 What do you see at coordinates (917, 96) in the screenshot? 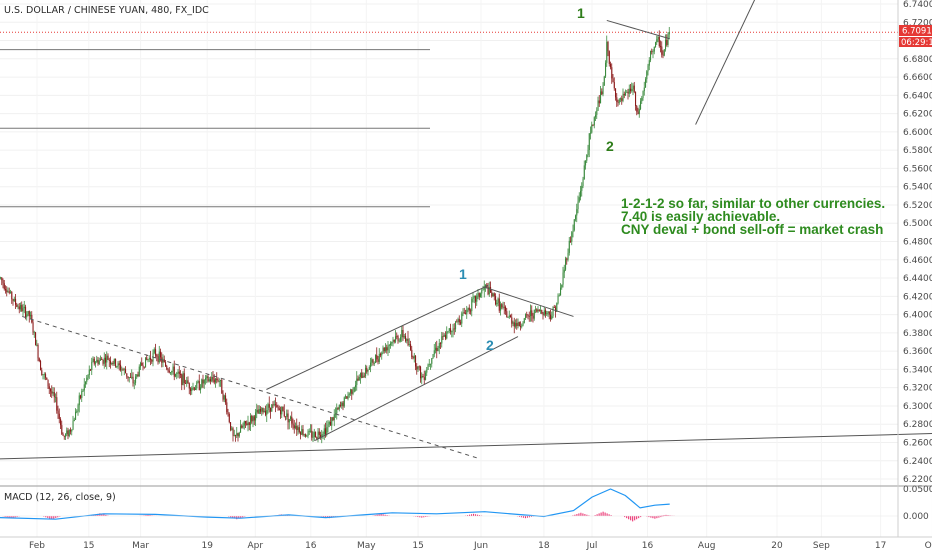
I see `price-tick-label: 6.6400` at bounding box center [917, 96].